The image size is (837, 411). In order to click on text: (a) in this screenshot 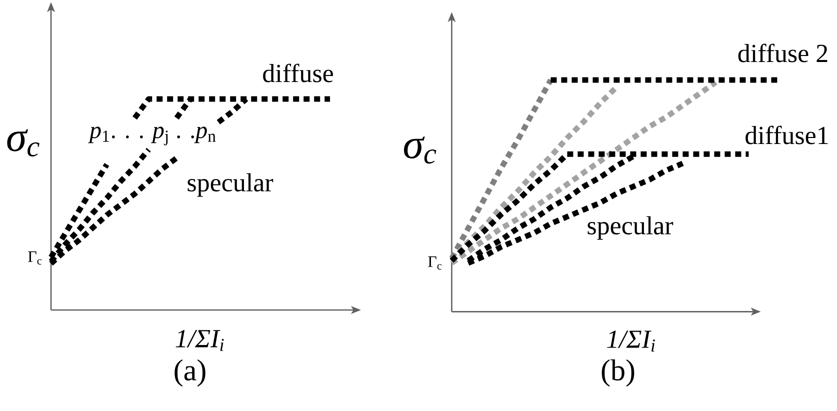, I will do `click(190, 373)`.